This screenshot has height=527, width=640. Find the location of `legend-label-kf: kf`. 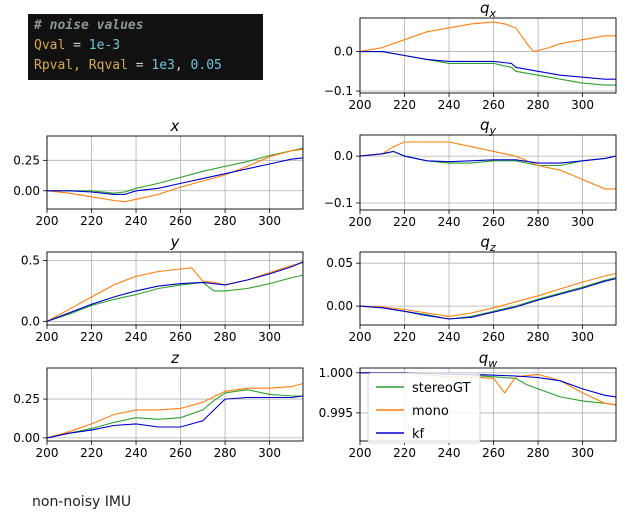

legend-label-kf: kf is located at coordinates (418, 434).